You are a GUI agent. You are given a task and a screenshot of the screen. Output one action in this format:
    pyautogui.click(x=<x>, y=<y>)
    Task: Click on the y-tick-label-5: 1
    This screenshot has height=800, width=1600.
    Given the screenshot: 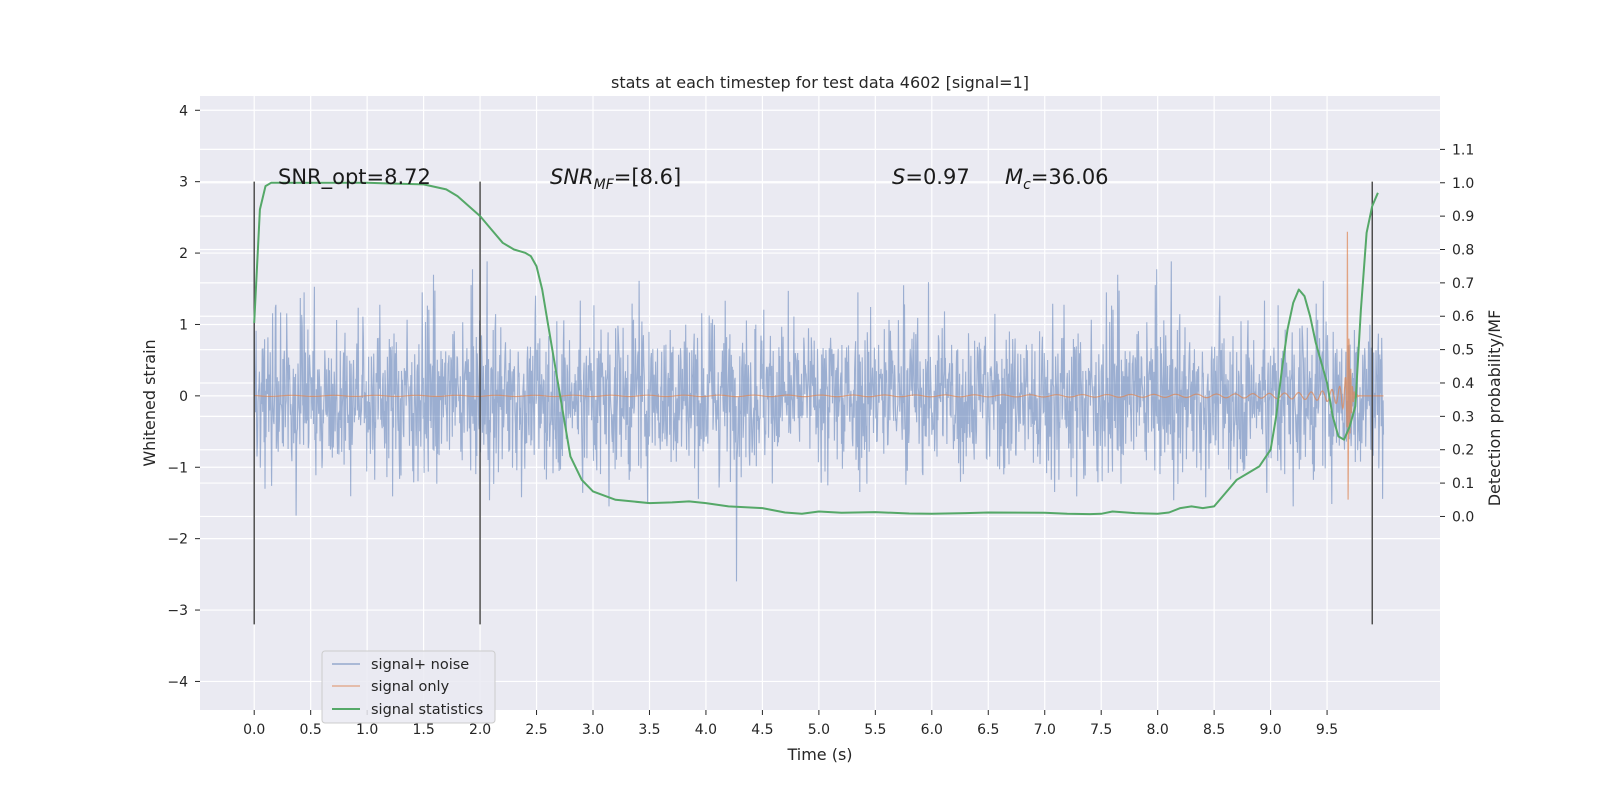 What is the action you would take?
    pyautogui.click(x=183, y=325)
    